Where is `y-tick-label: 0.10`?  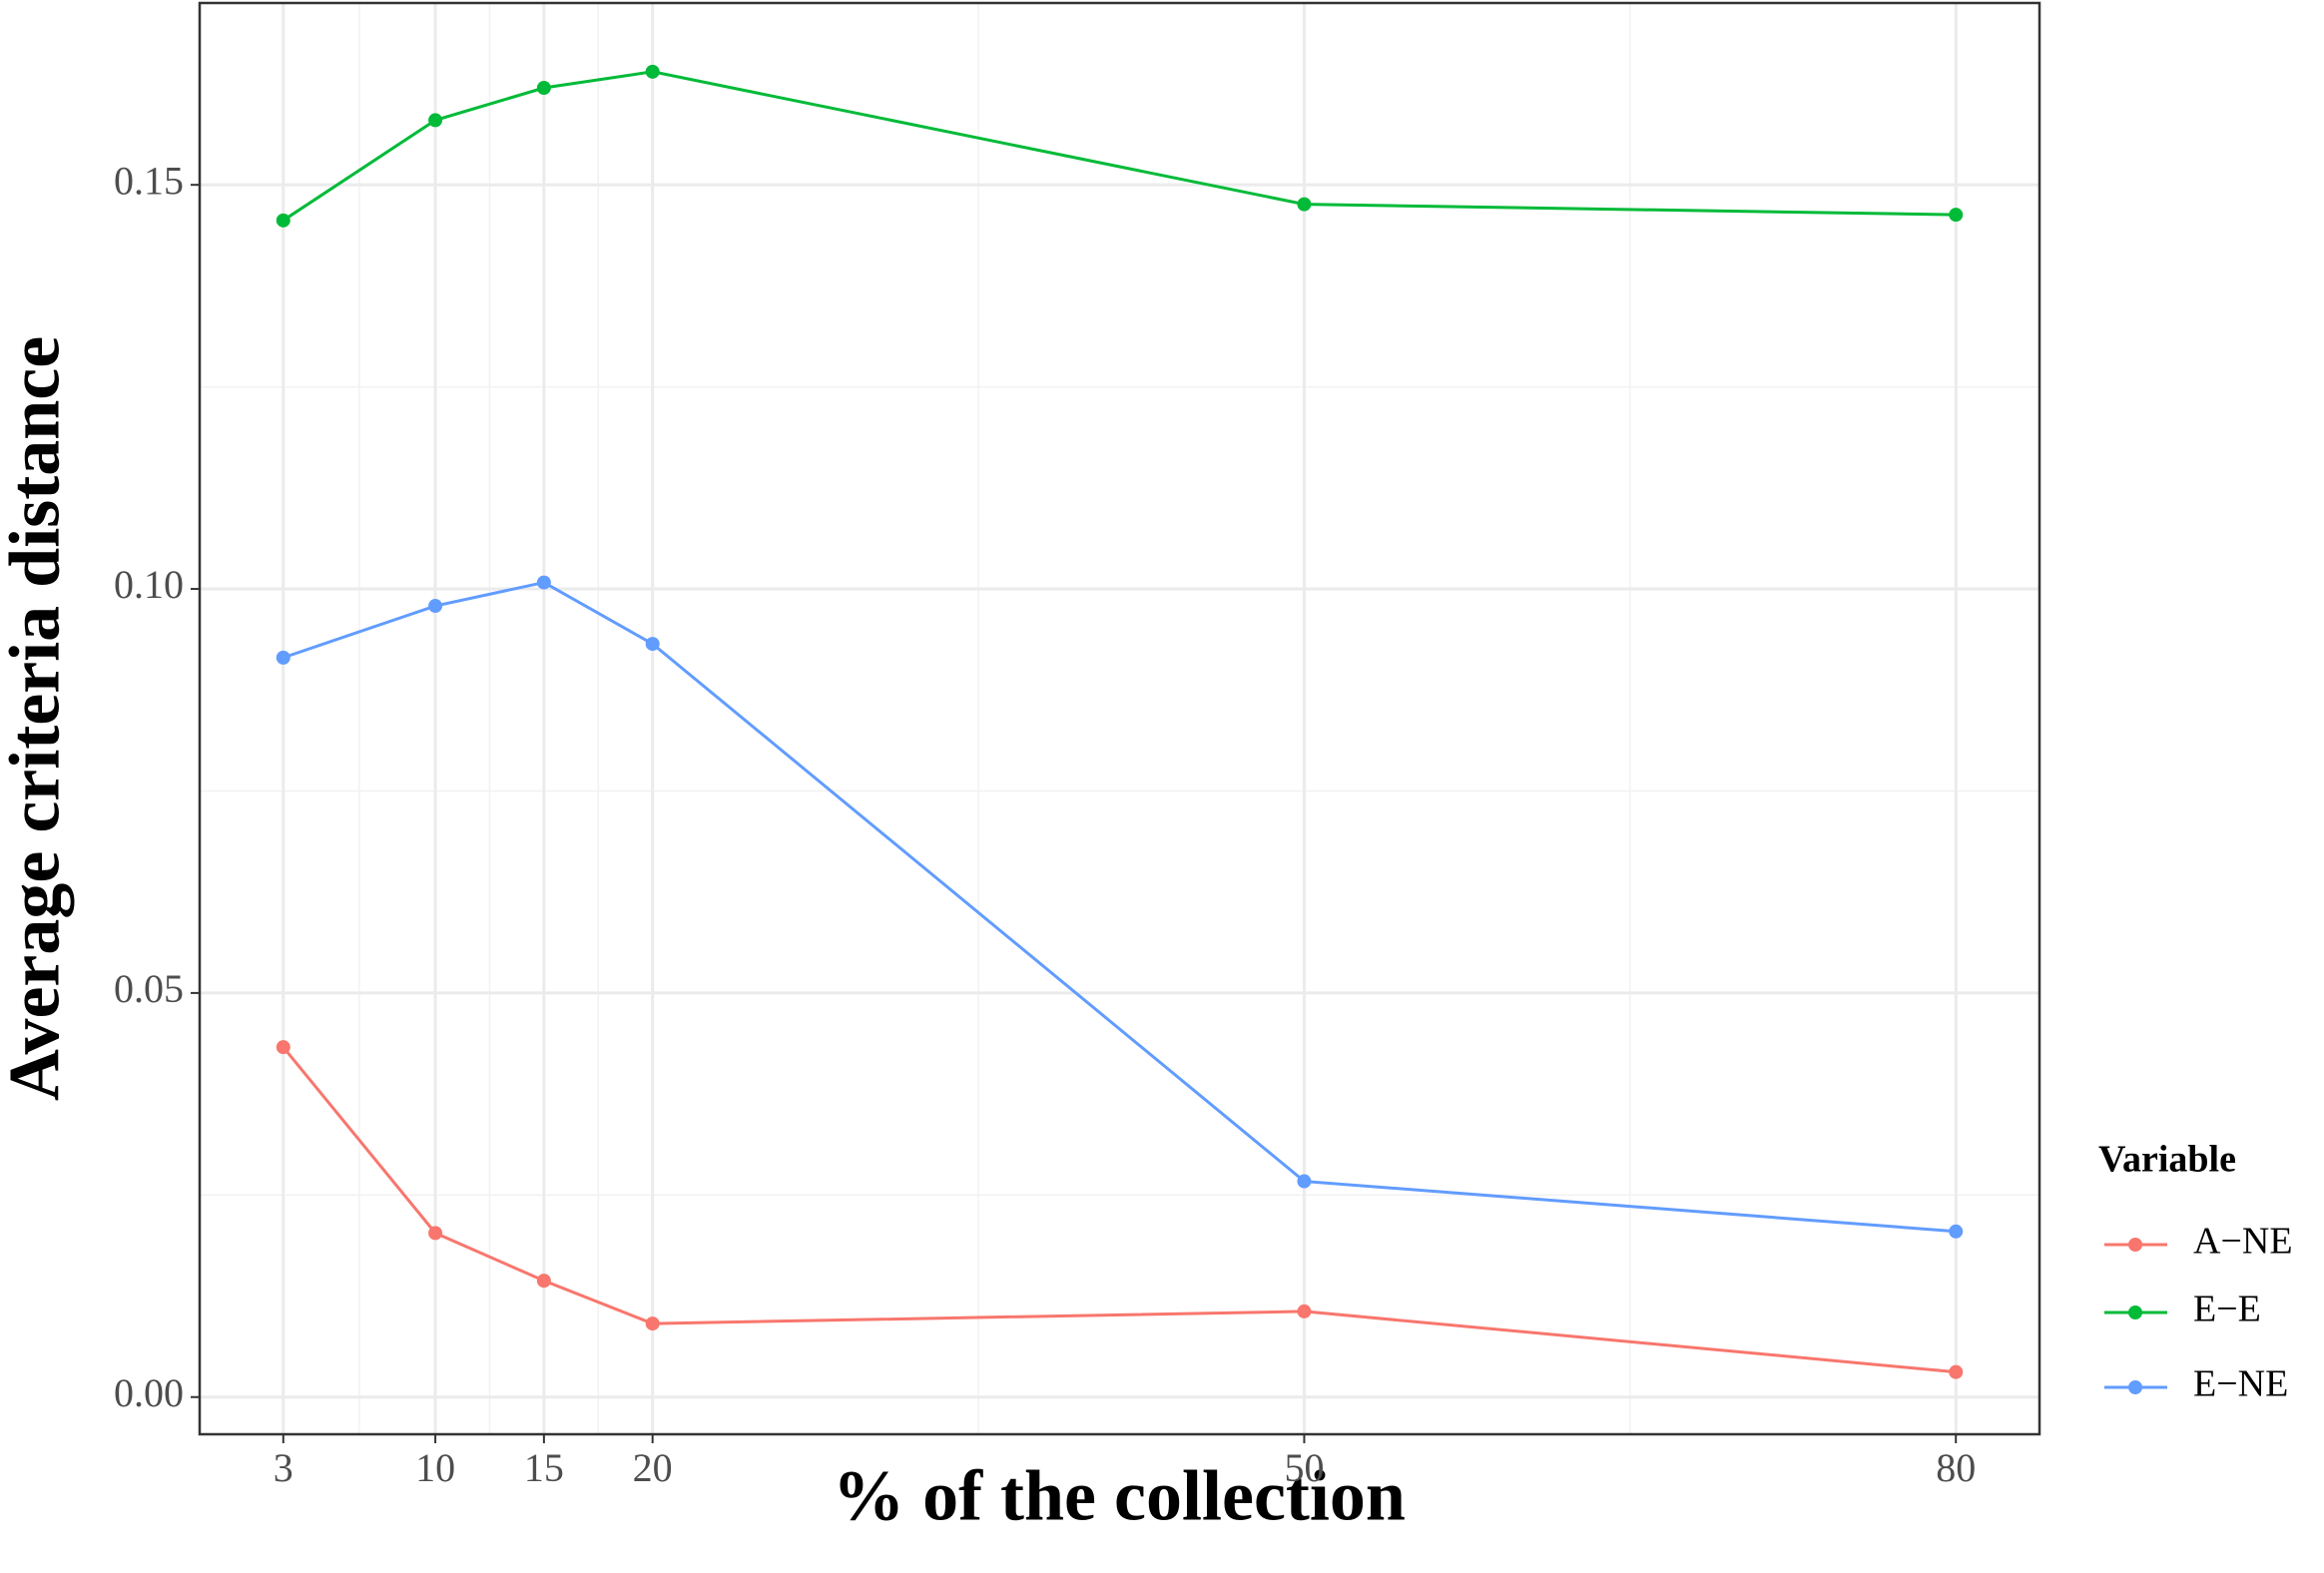 y-tick-label: 0.10 is located at coordinates (149, 584).